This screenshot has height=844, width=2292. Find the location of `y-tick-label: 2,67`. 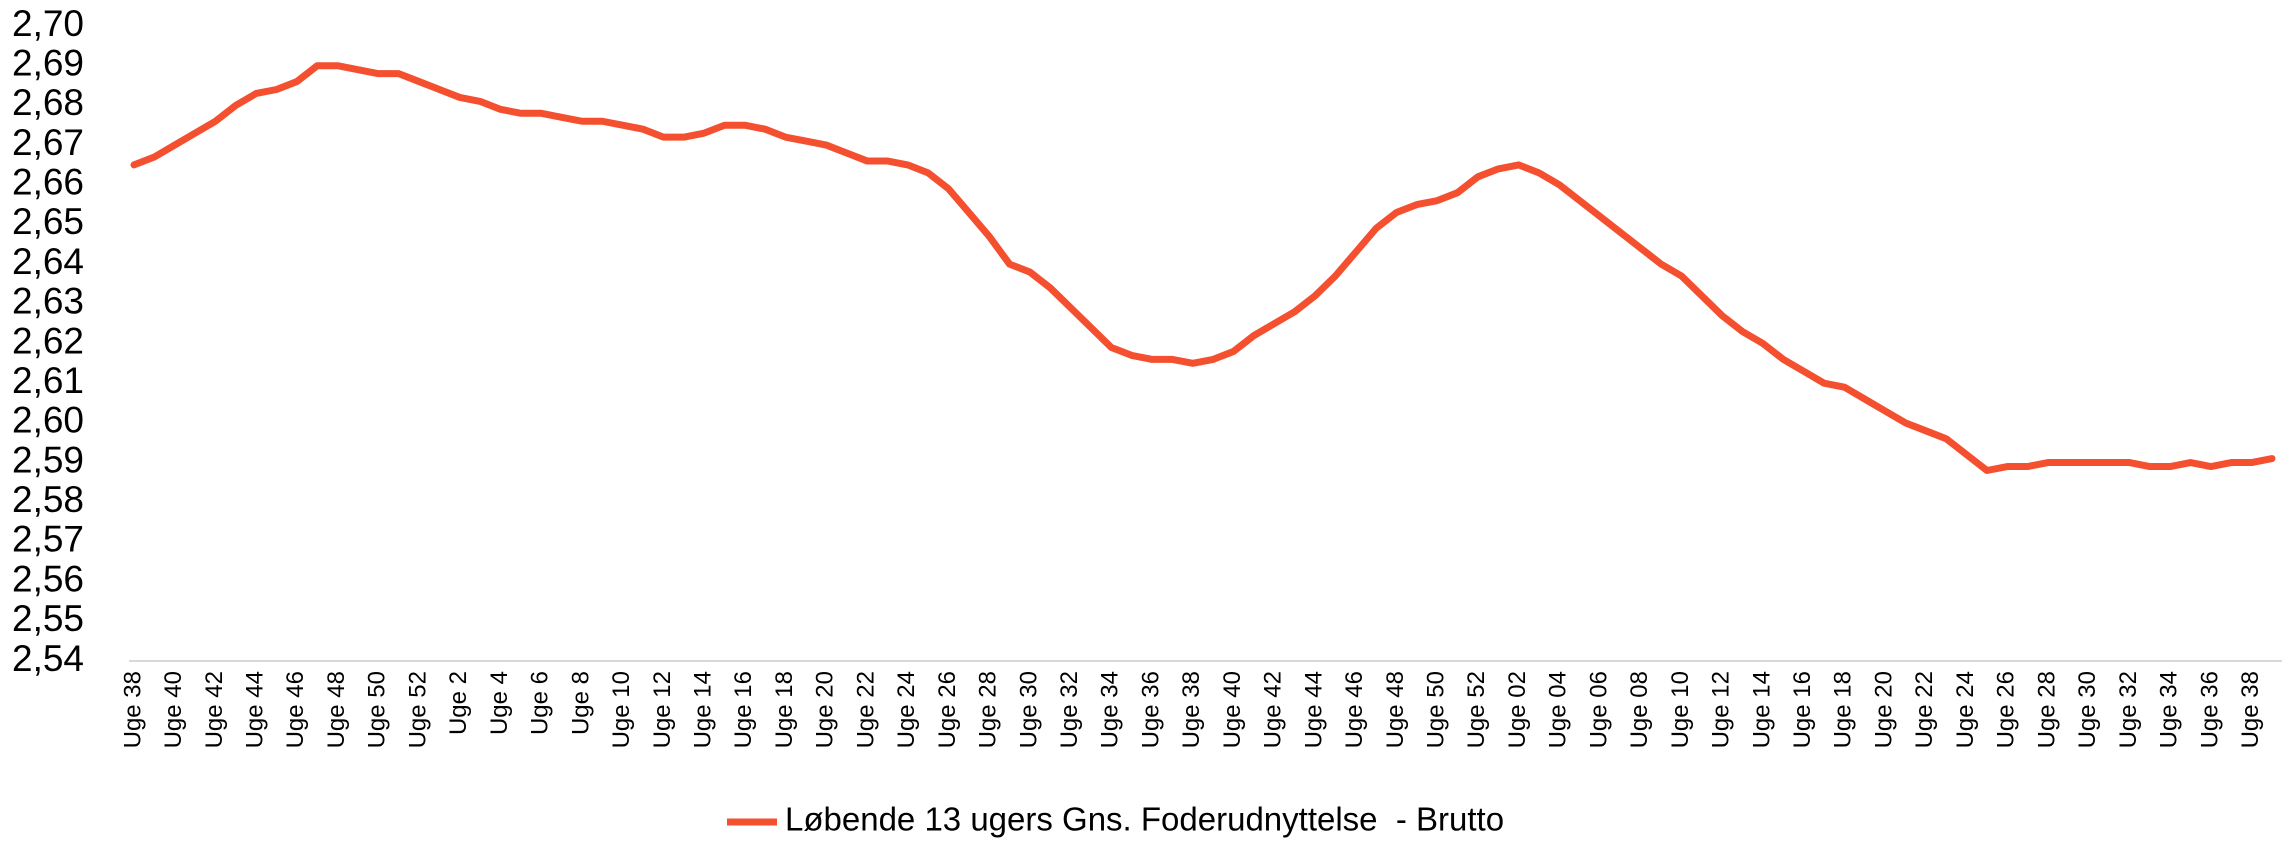

y-tick-label: 2,67 is located at coordinates (48, 142).